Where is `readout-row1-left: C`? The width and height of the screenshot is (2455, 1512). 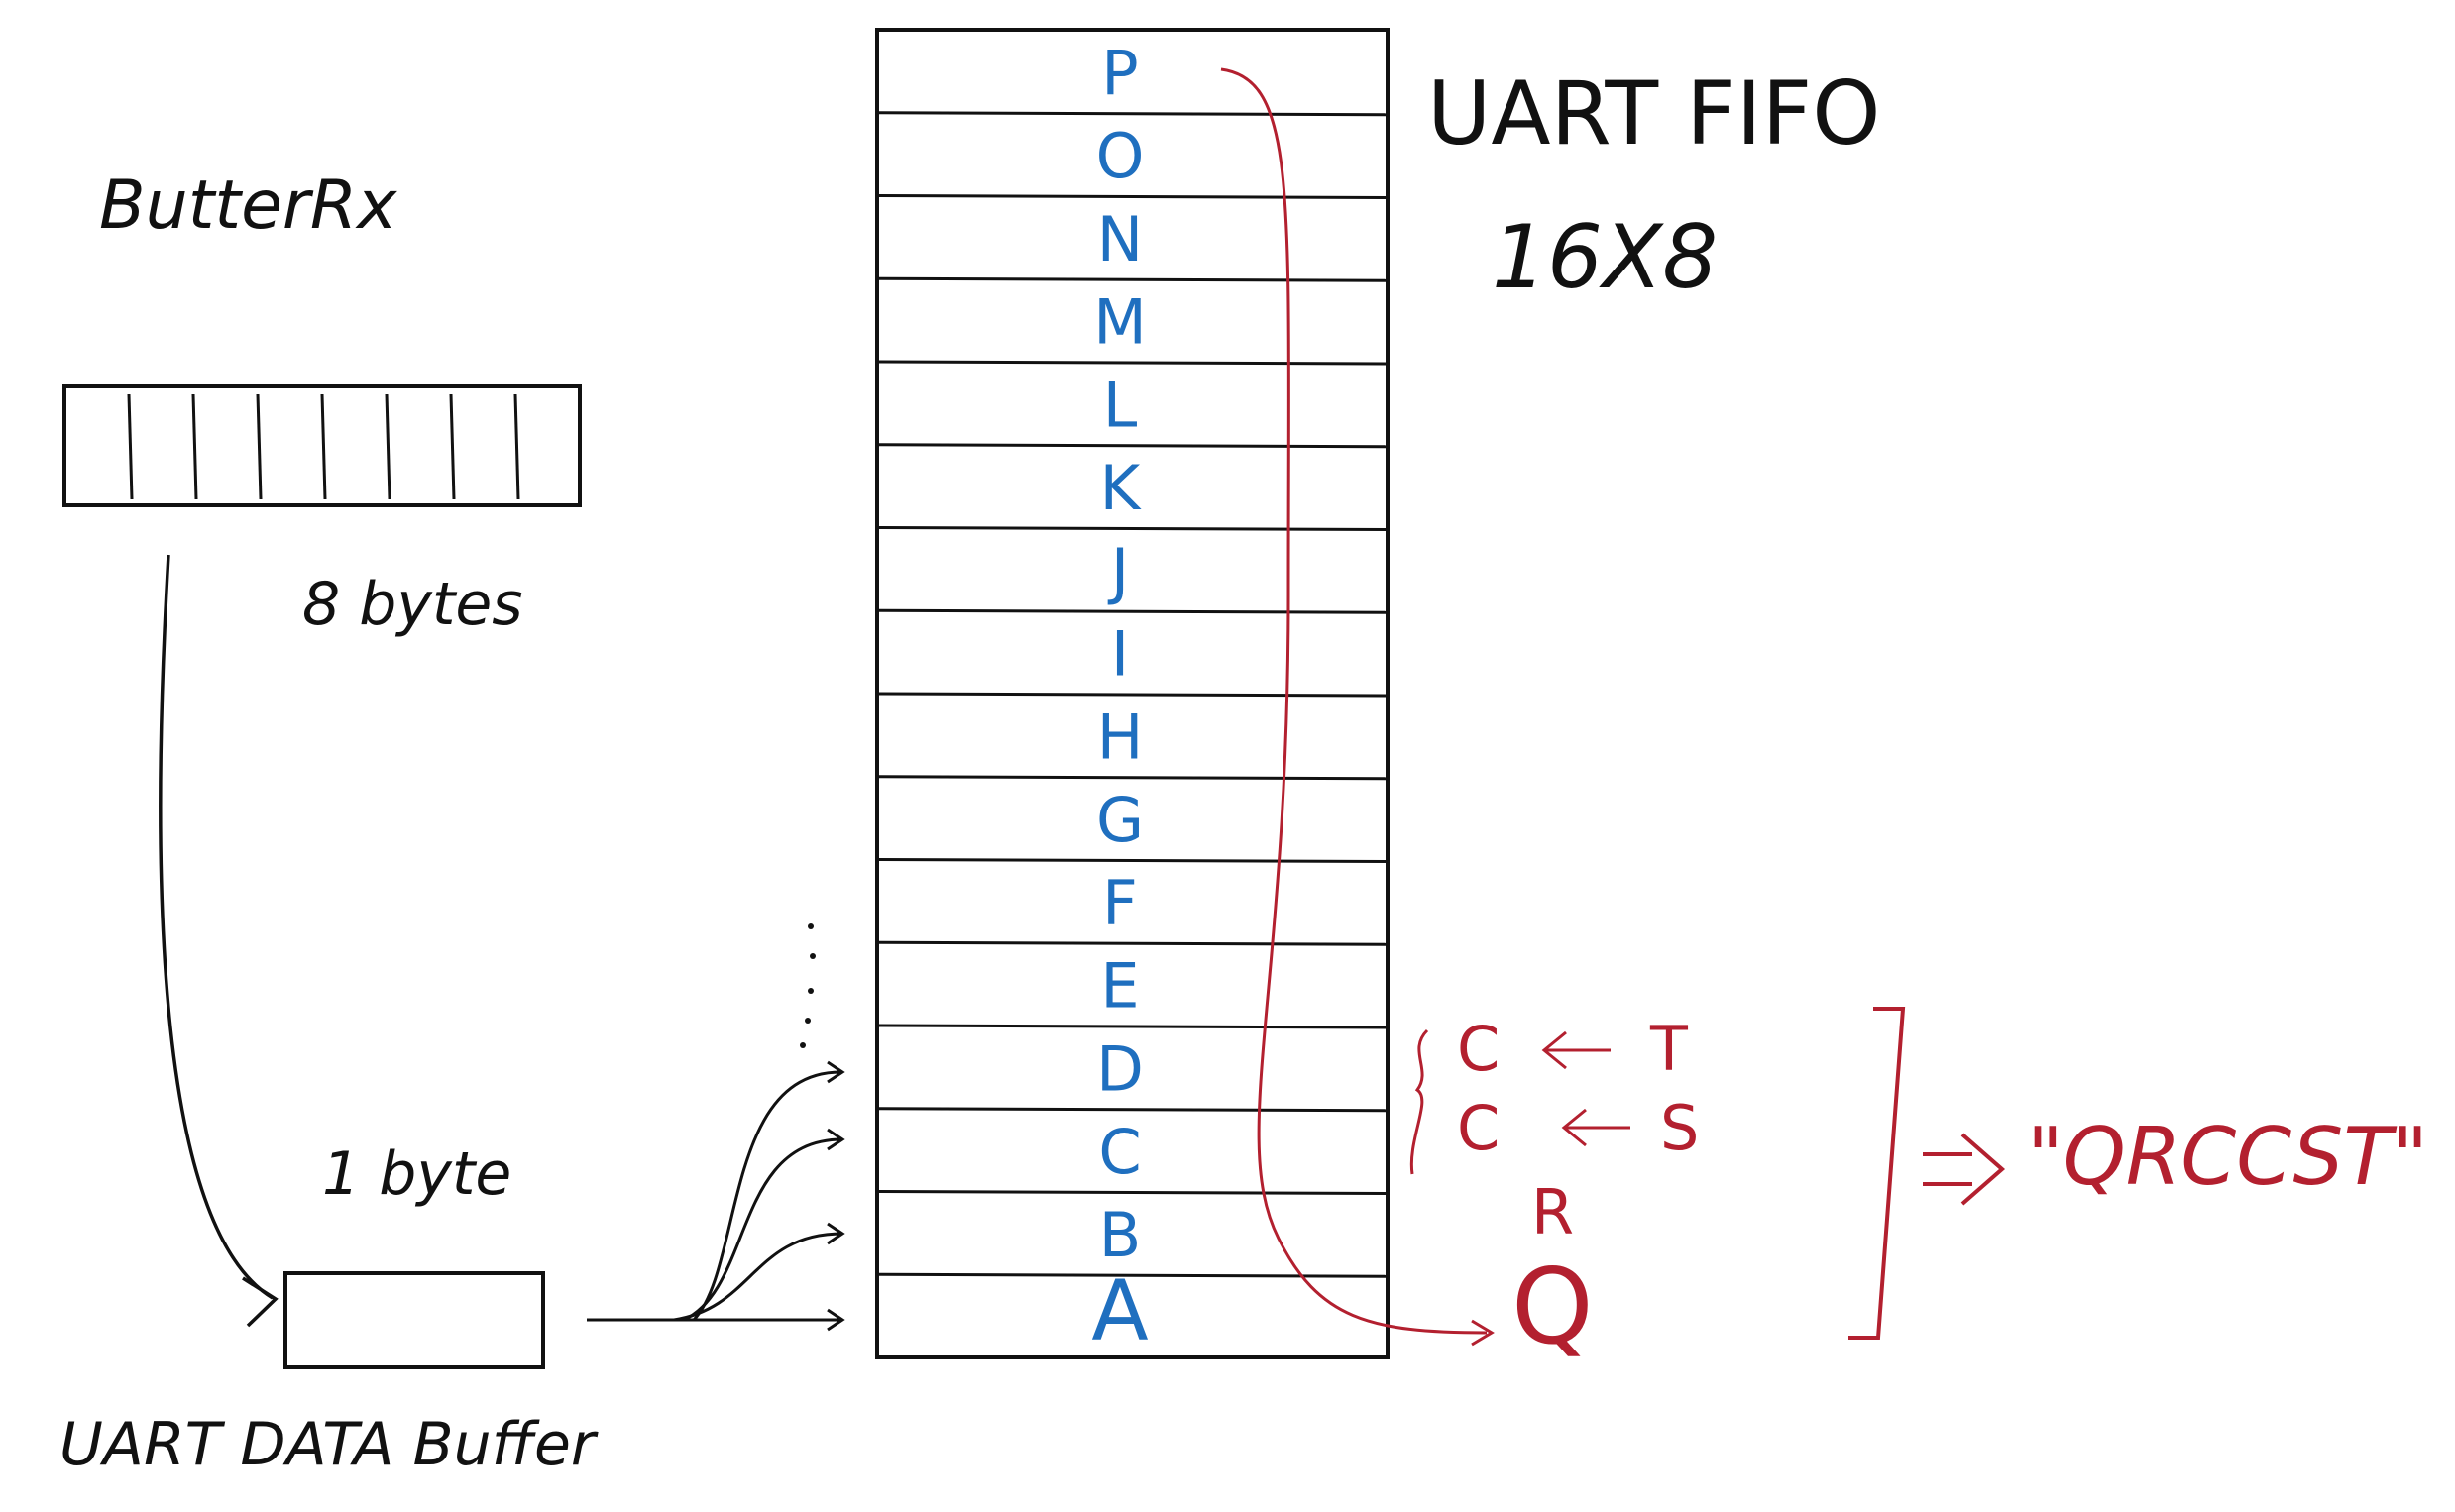
readout-row1-left: C is located at coordinates (1478, 1049).